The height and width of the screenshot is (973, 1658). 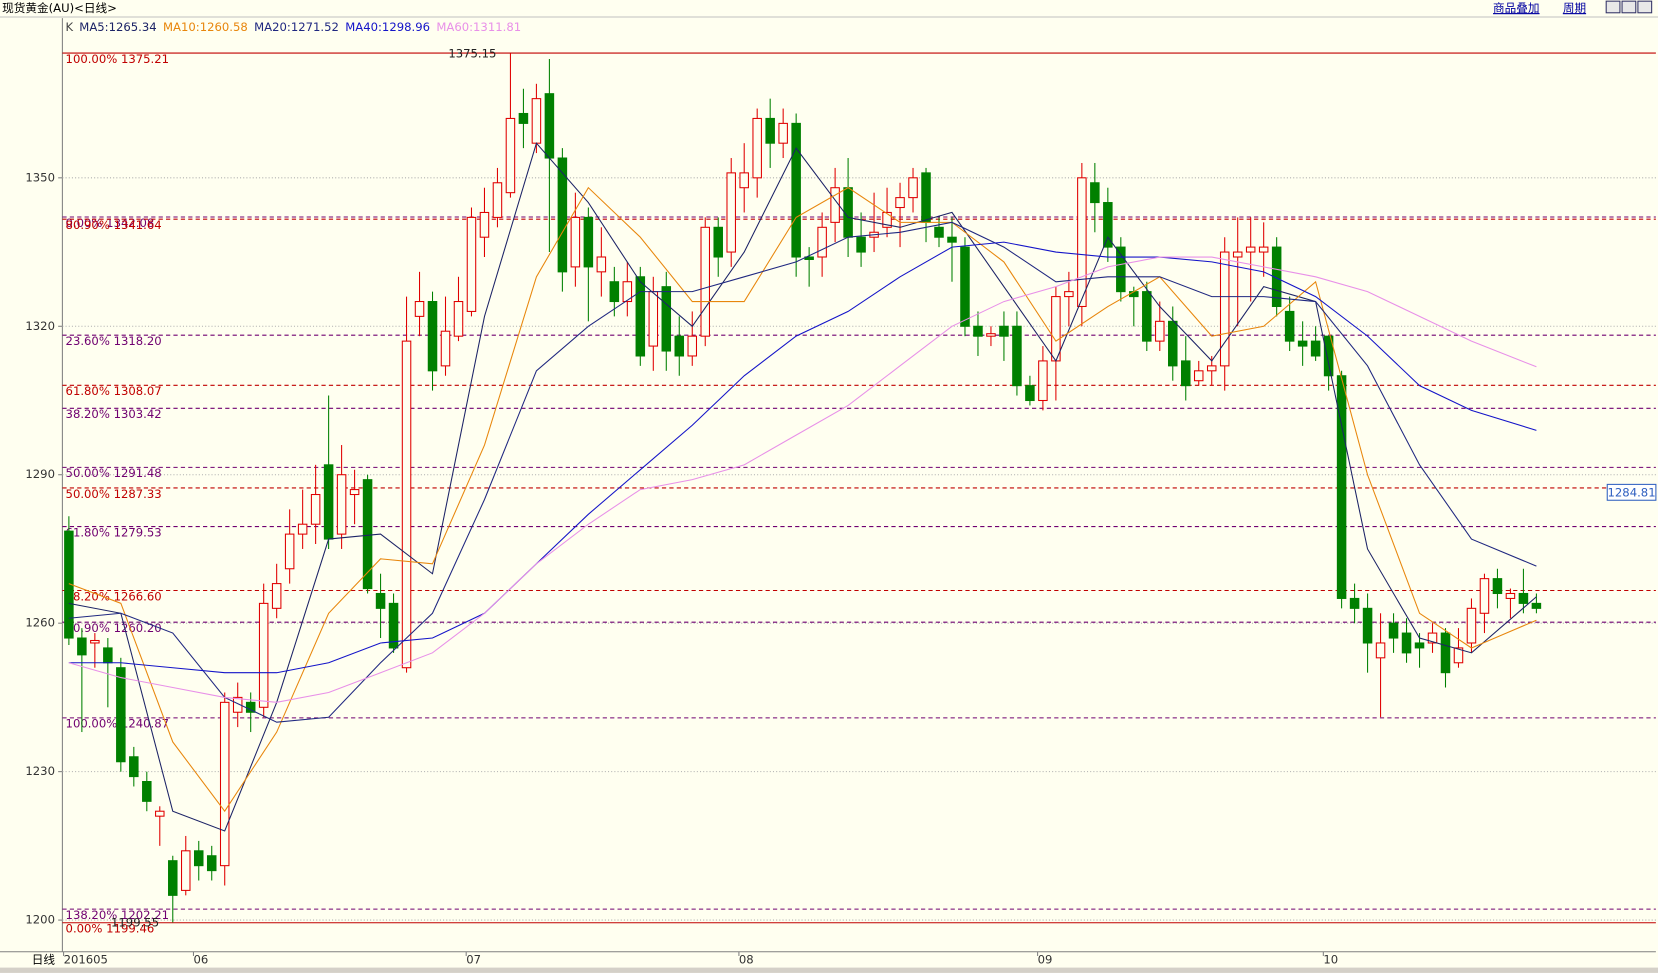 I want to click on fib-label: 38.20% 1266.60, so click(x=114, y=596).